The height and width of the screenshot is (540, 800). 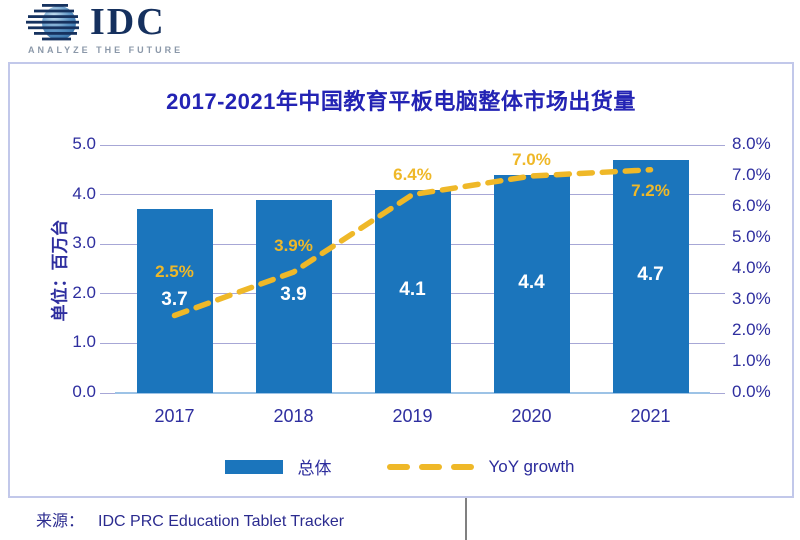 What do you see at coordinates (401, 101) in the screenshot?
I see `chart-title: 2017-2021年中国教育平板电脑整体市场出货量` at bounding box center [401, 101].